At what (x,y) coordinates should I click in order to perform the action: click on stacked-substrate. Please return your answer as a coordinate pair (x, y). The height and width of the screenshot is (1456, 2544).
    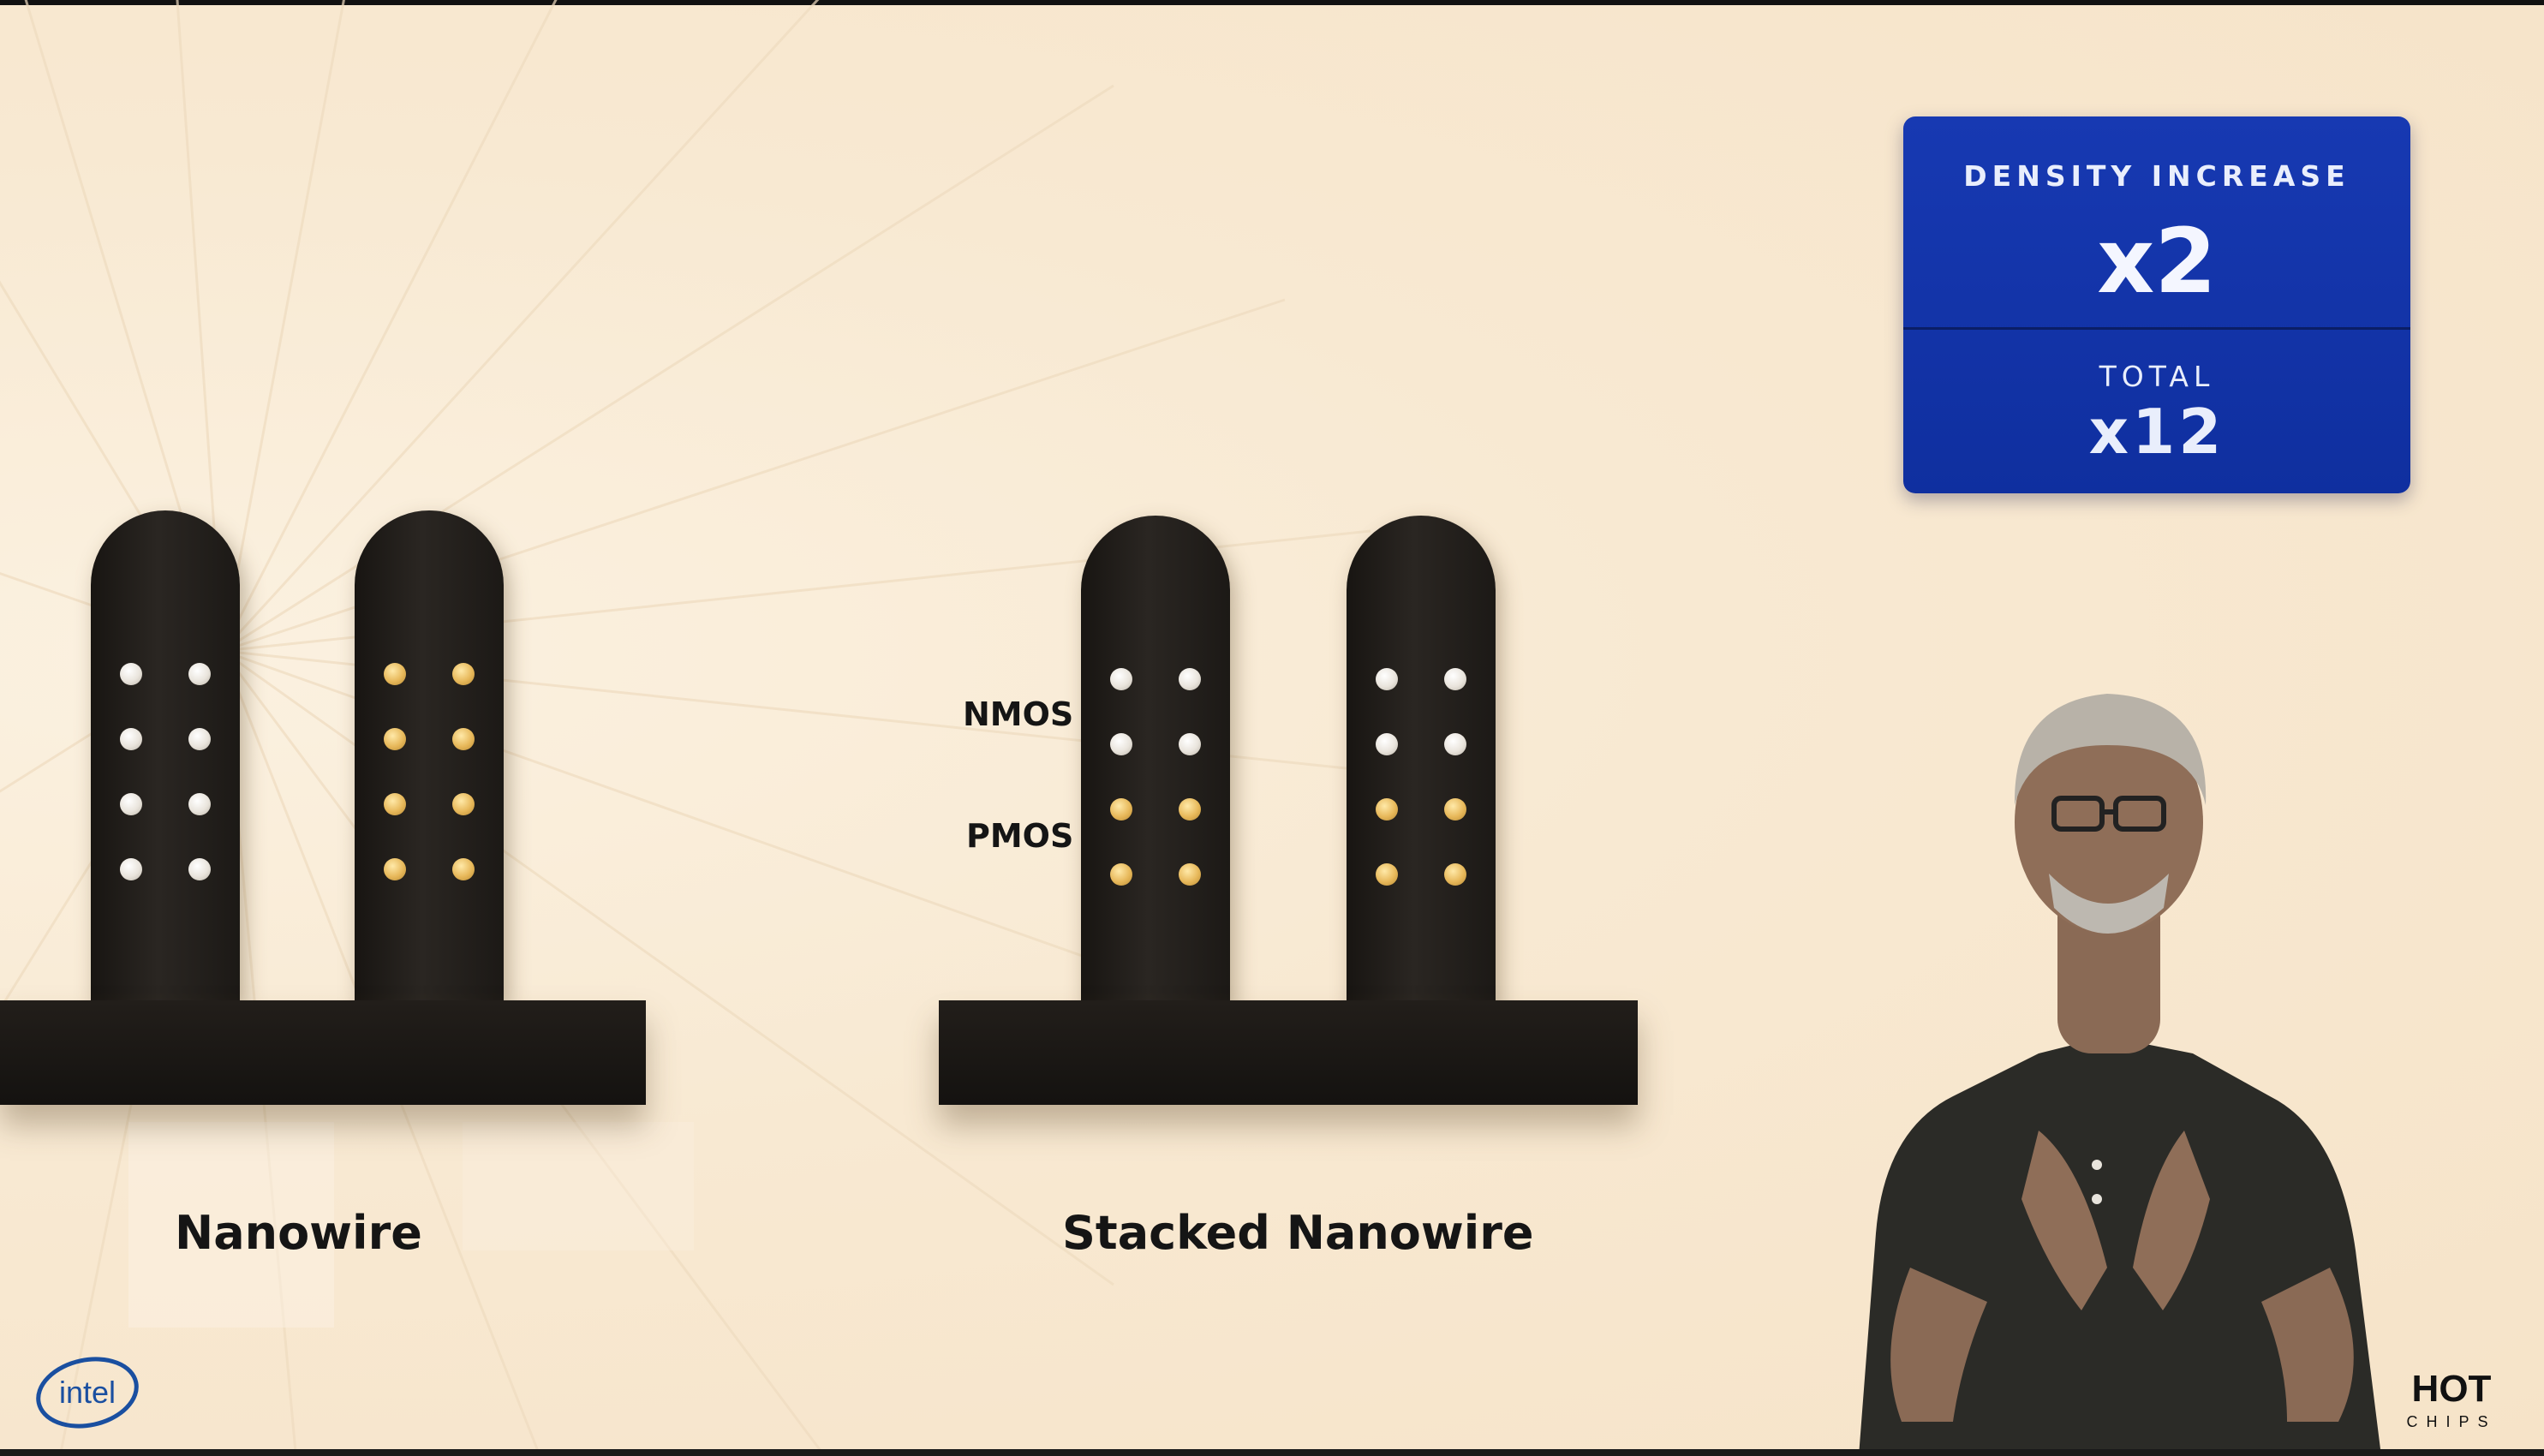
    Looking at the image, I should click on (1288, 1052).